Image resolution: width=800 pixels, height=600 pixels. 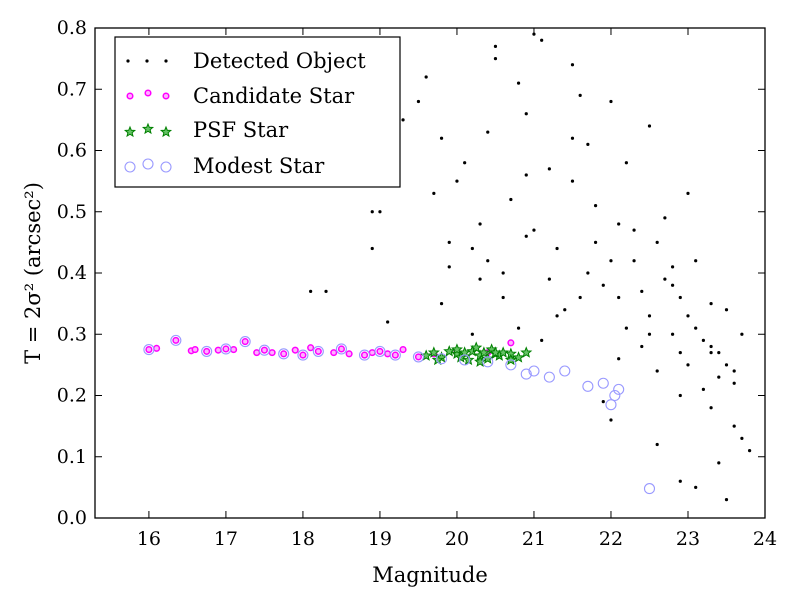 I want to click on legend-marker-modest-star, so click(x=148, y=165).